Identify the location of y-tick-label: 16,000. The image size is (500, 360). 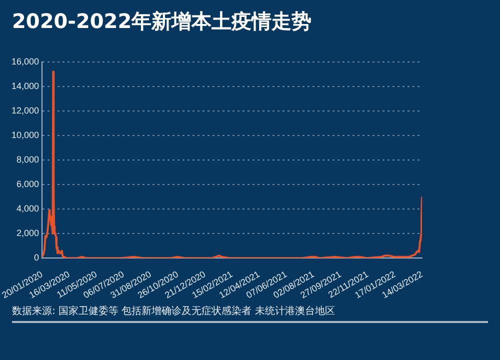
(25, 61).